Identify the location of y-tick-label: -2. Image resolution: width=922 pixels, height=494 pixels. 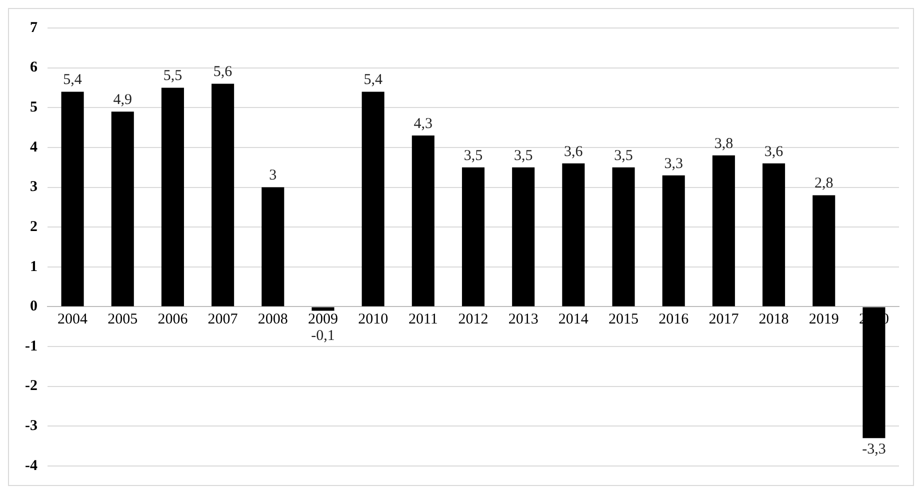
(31, 386).